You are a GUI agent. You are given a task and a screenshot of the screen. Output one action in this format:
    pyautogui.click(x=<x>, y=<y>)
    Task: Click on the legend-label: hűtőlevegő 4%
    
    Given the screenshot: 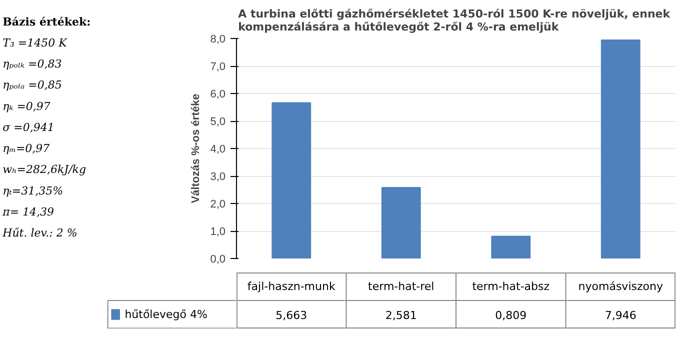 What is the action you would take?
    pyautogui.click(x=166, y=314)
    